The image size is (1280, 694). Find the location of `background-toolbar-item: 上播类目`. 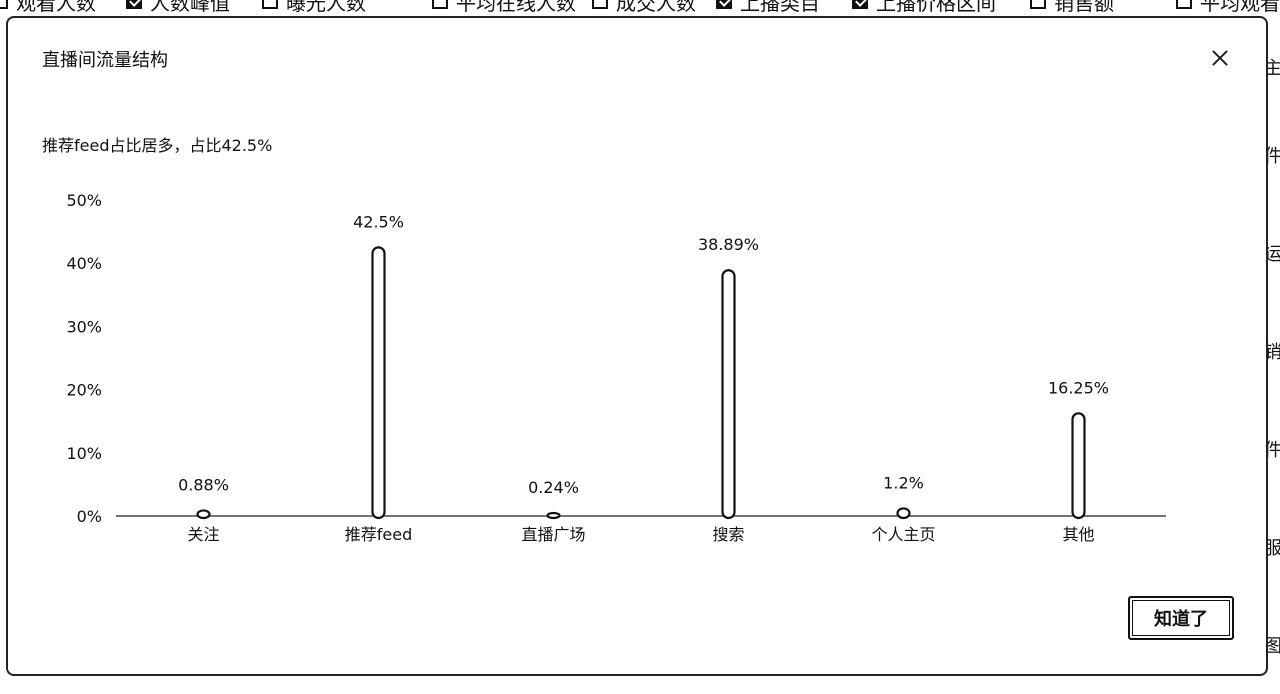

background-toolbar-item: 上播类目 is located at coordinates (768, 7).